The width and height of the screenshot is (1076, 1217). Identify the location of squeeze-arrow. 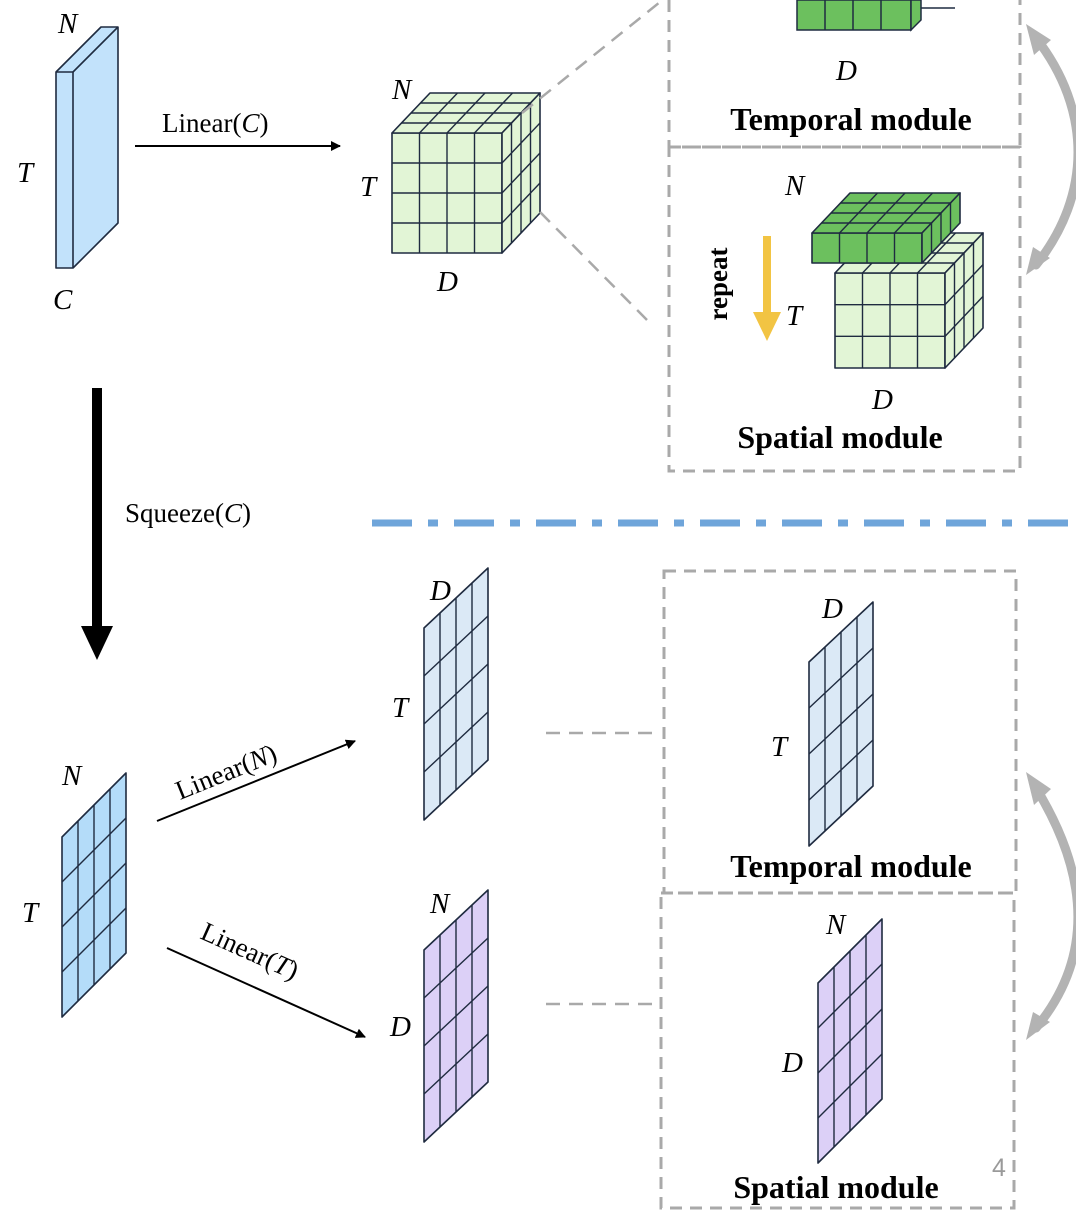
(97, 508).